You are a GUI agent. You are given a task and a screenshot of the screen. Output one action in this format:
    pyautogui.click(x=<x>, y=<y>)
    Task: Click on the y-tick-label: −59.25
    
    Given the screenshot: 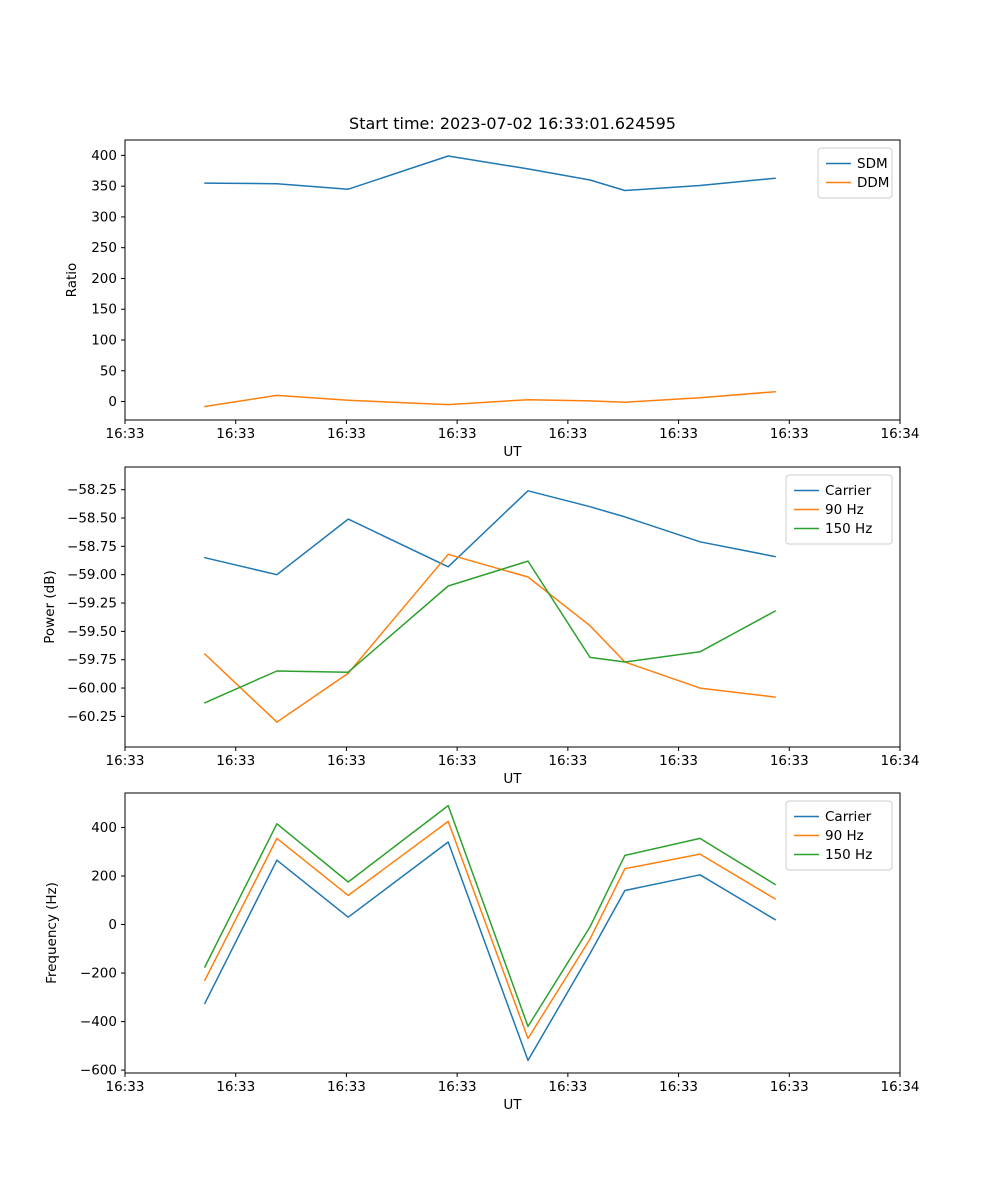 What is the action you would take?
    pyautogui.click(x=92, y=604)
    